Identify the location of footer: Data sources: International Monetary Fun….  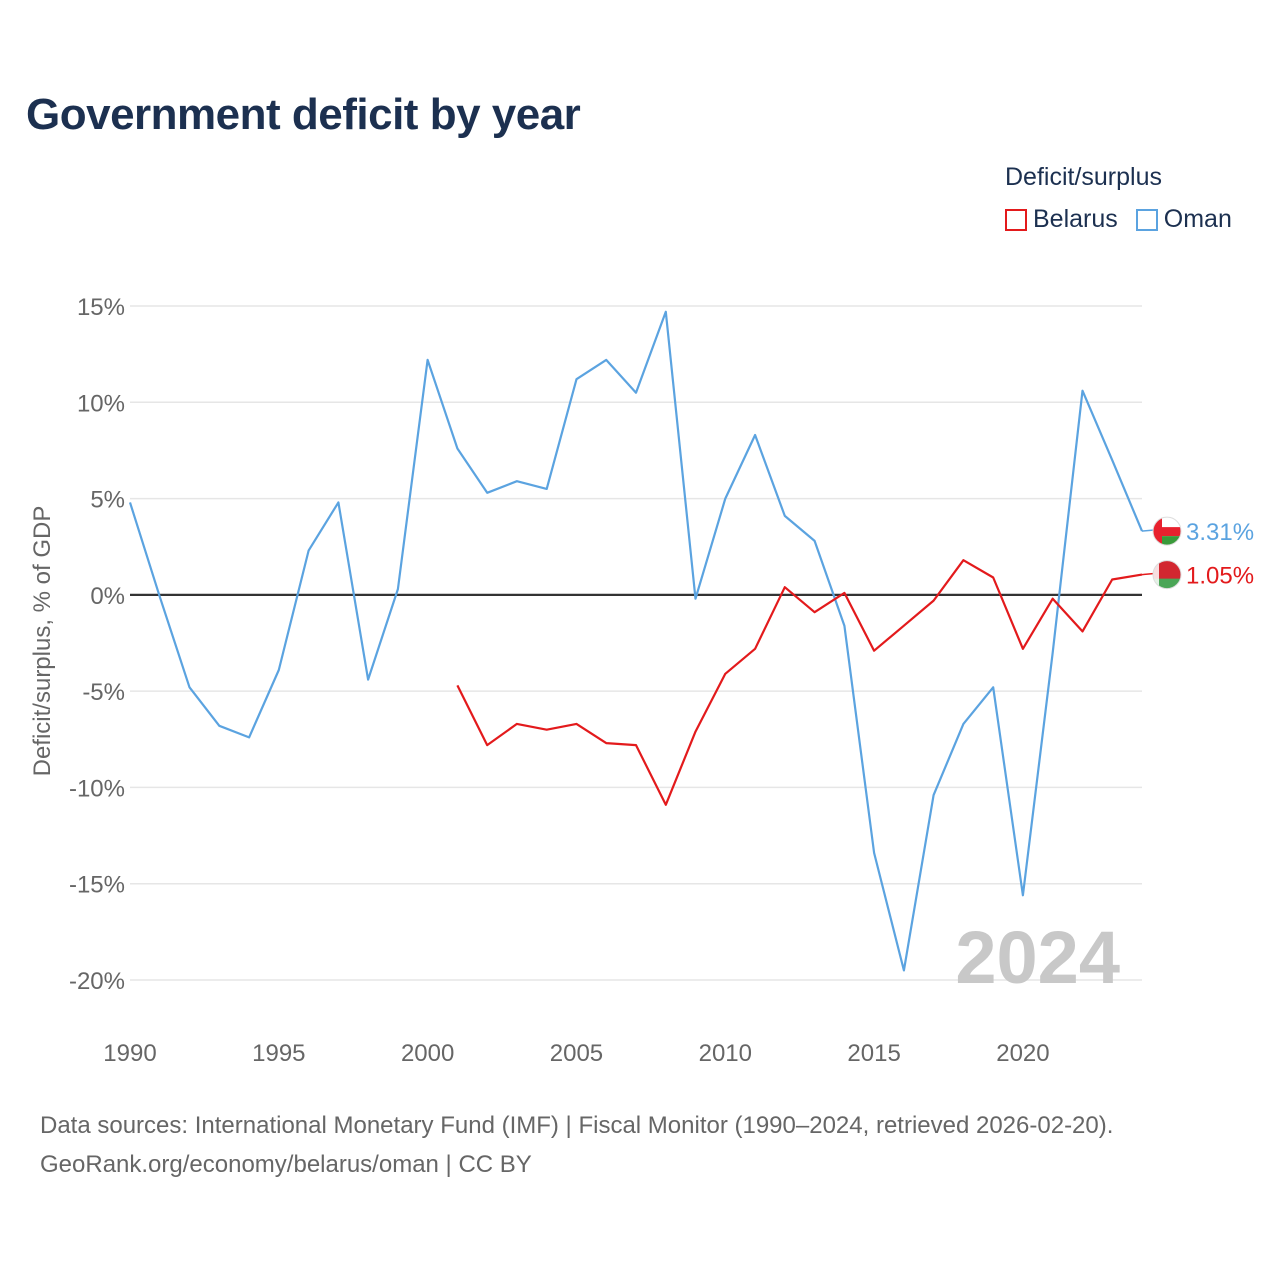
(576, 1145).